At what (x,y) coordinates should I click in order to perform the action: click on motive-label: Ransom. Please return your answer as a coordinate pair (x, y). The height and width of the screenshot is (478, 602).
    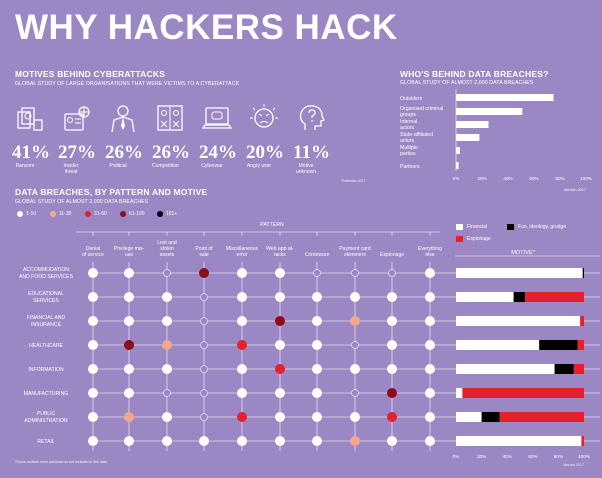
    Looking at the image, I should click on (25, 166).